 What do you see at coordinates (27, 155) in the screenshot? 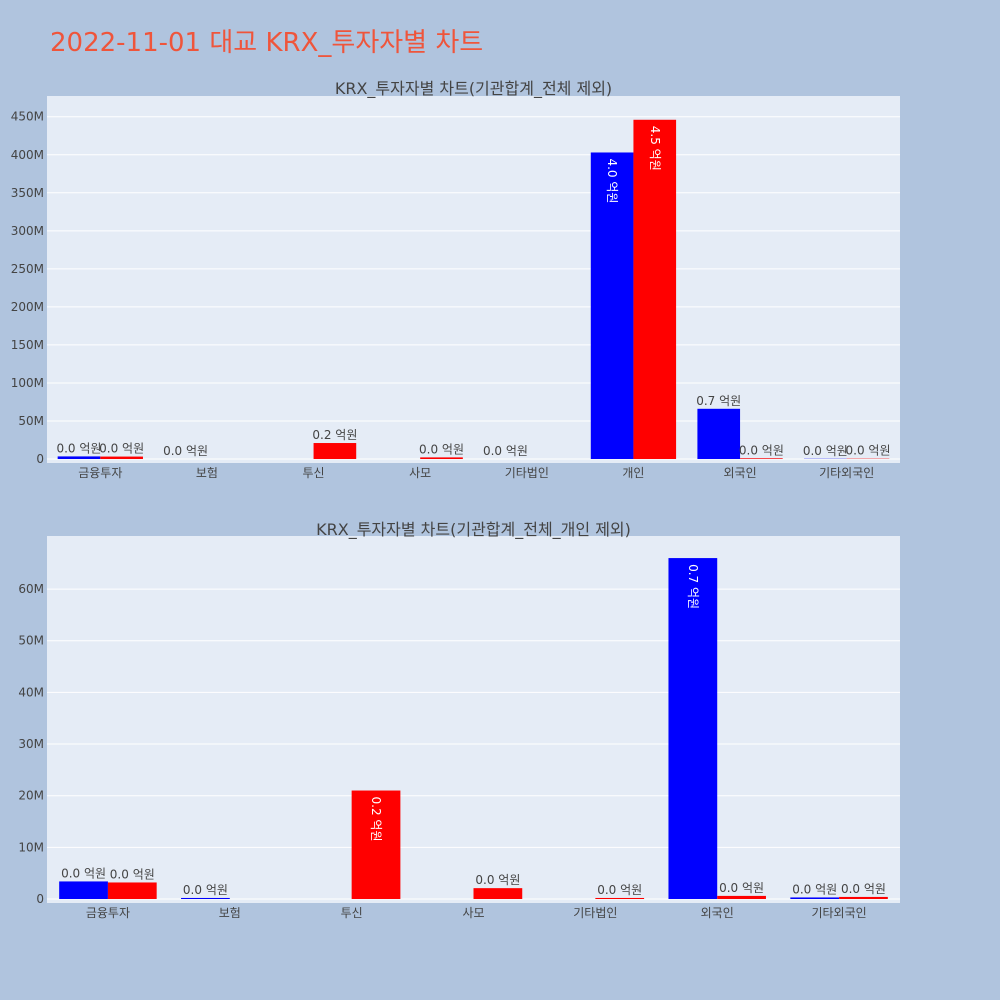
I see `y-tick-label: 400M` at bounding box center [27, 155].